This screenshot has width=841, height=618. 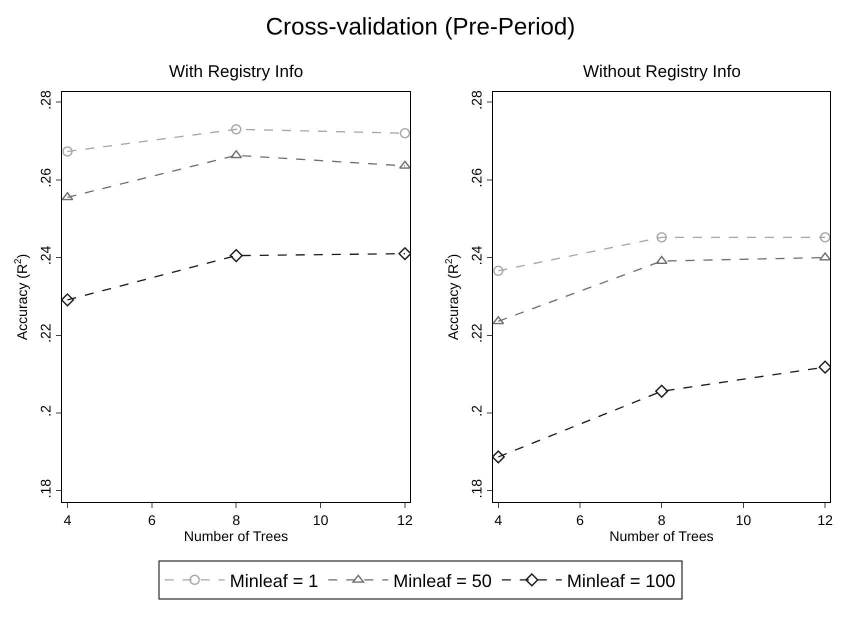 What do you see at coordinates (442, 580) in the screenshot?
I see `legend-label: Minleaf = 50` at bounding box center [442, 580].